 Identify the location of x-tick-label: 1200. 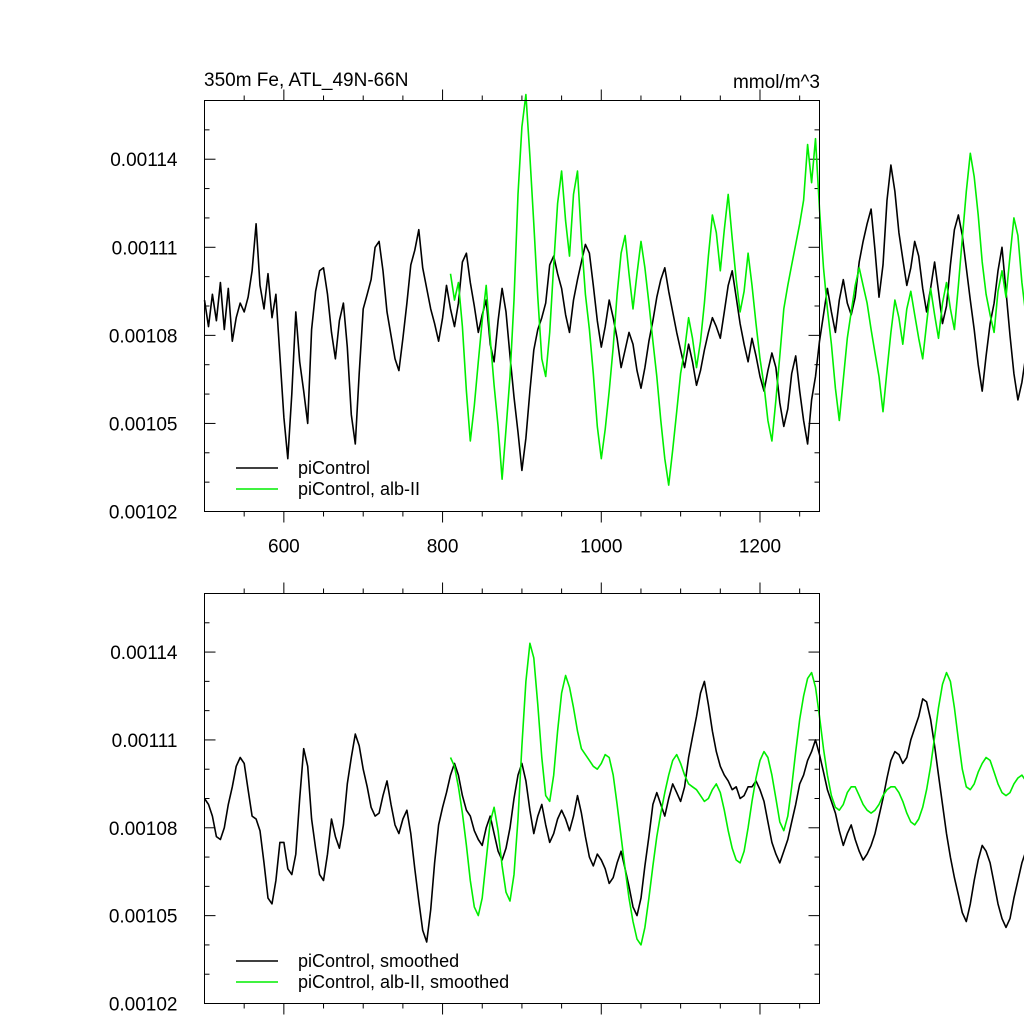
(760, 547).